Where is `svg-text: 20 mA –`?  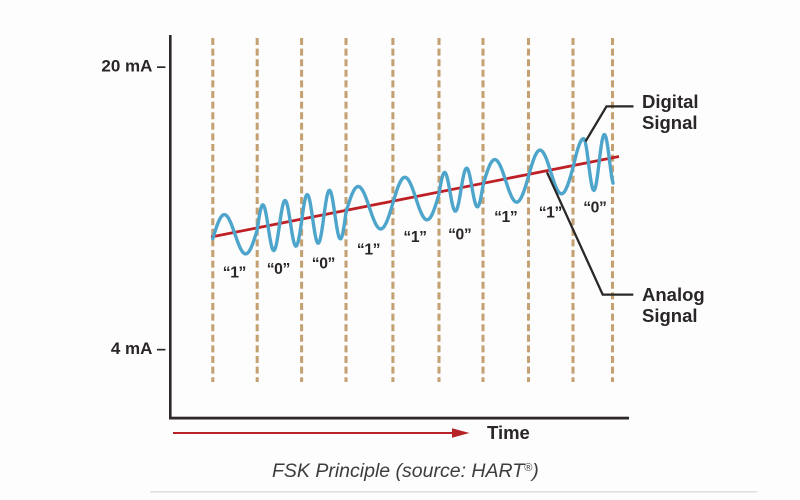
svg-text: 20 mA – is located at coordinates (133, 66).